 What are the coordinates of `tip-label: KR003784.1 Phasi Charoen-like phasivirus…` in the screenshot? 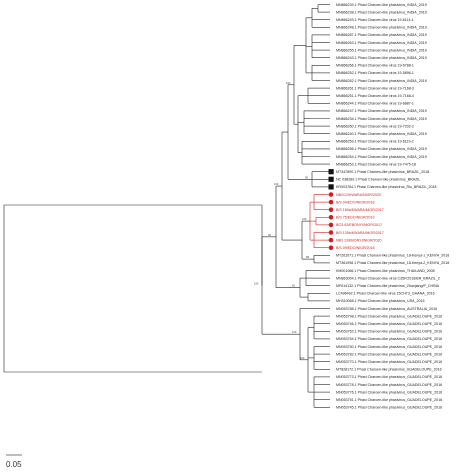 It's located at (386, 187).